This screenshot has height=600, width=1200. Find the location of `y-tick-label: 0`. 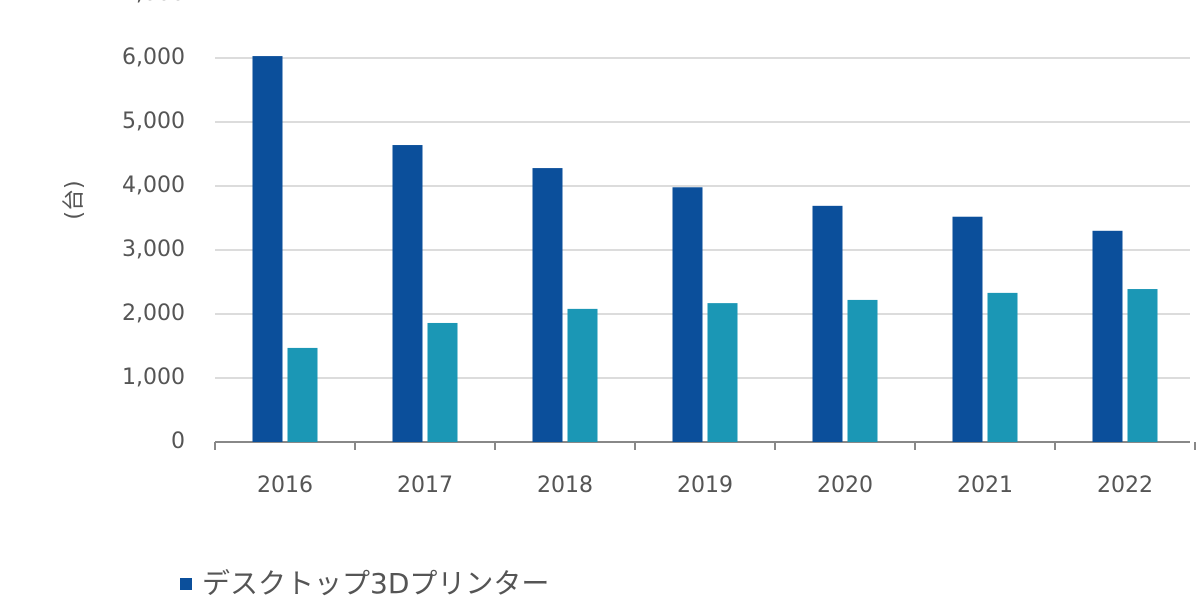

y-tick-label: 0 is located at coordinates (178, 441).